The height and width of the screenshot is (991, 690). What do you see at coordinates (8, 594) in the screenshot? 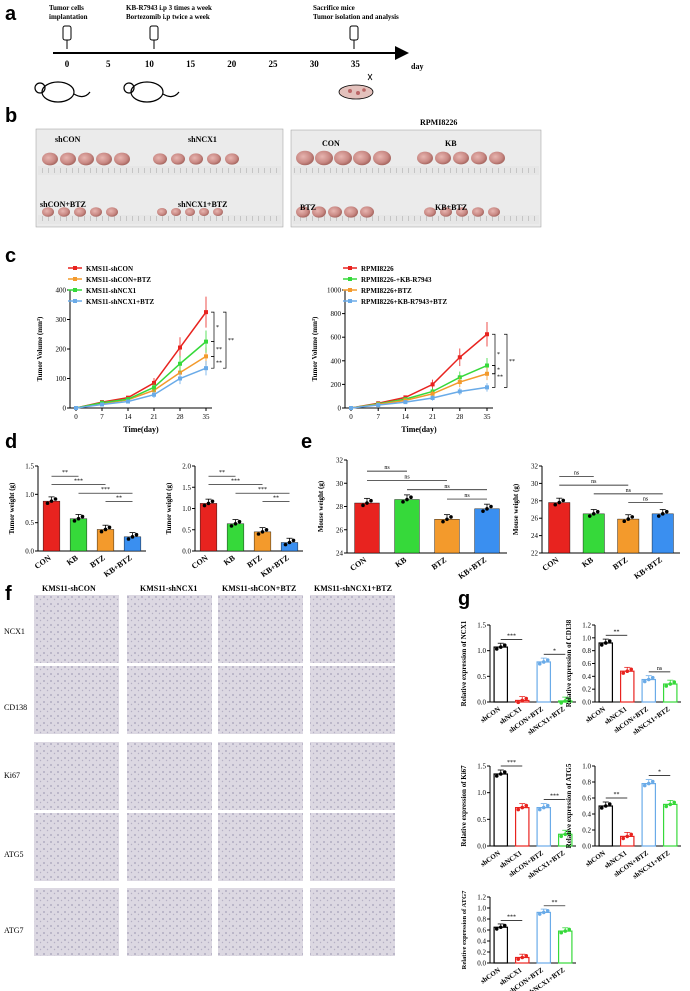
I see `panel-label-f: f` at bounding box center [8, 594].